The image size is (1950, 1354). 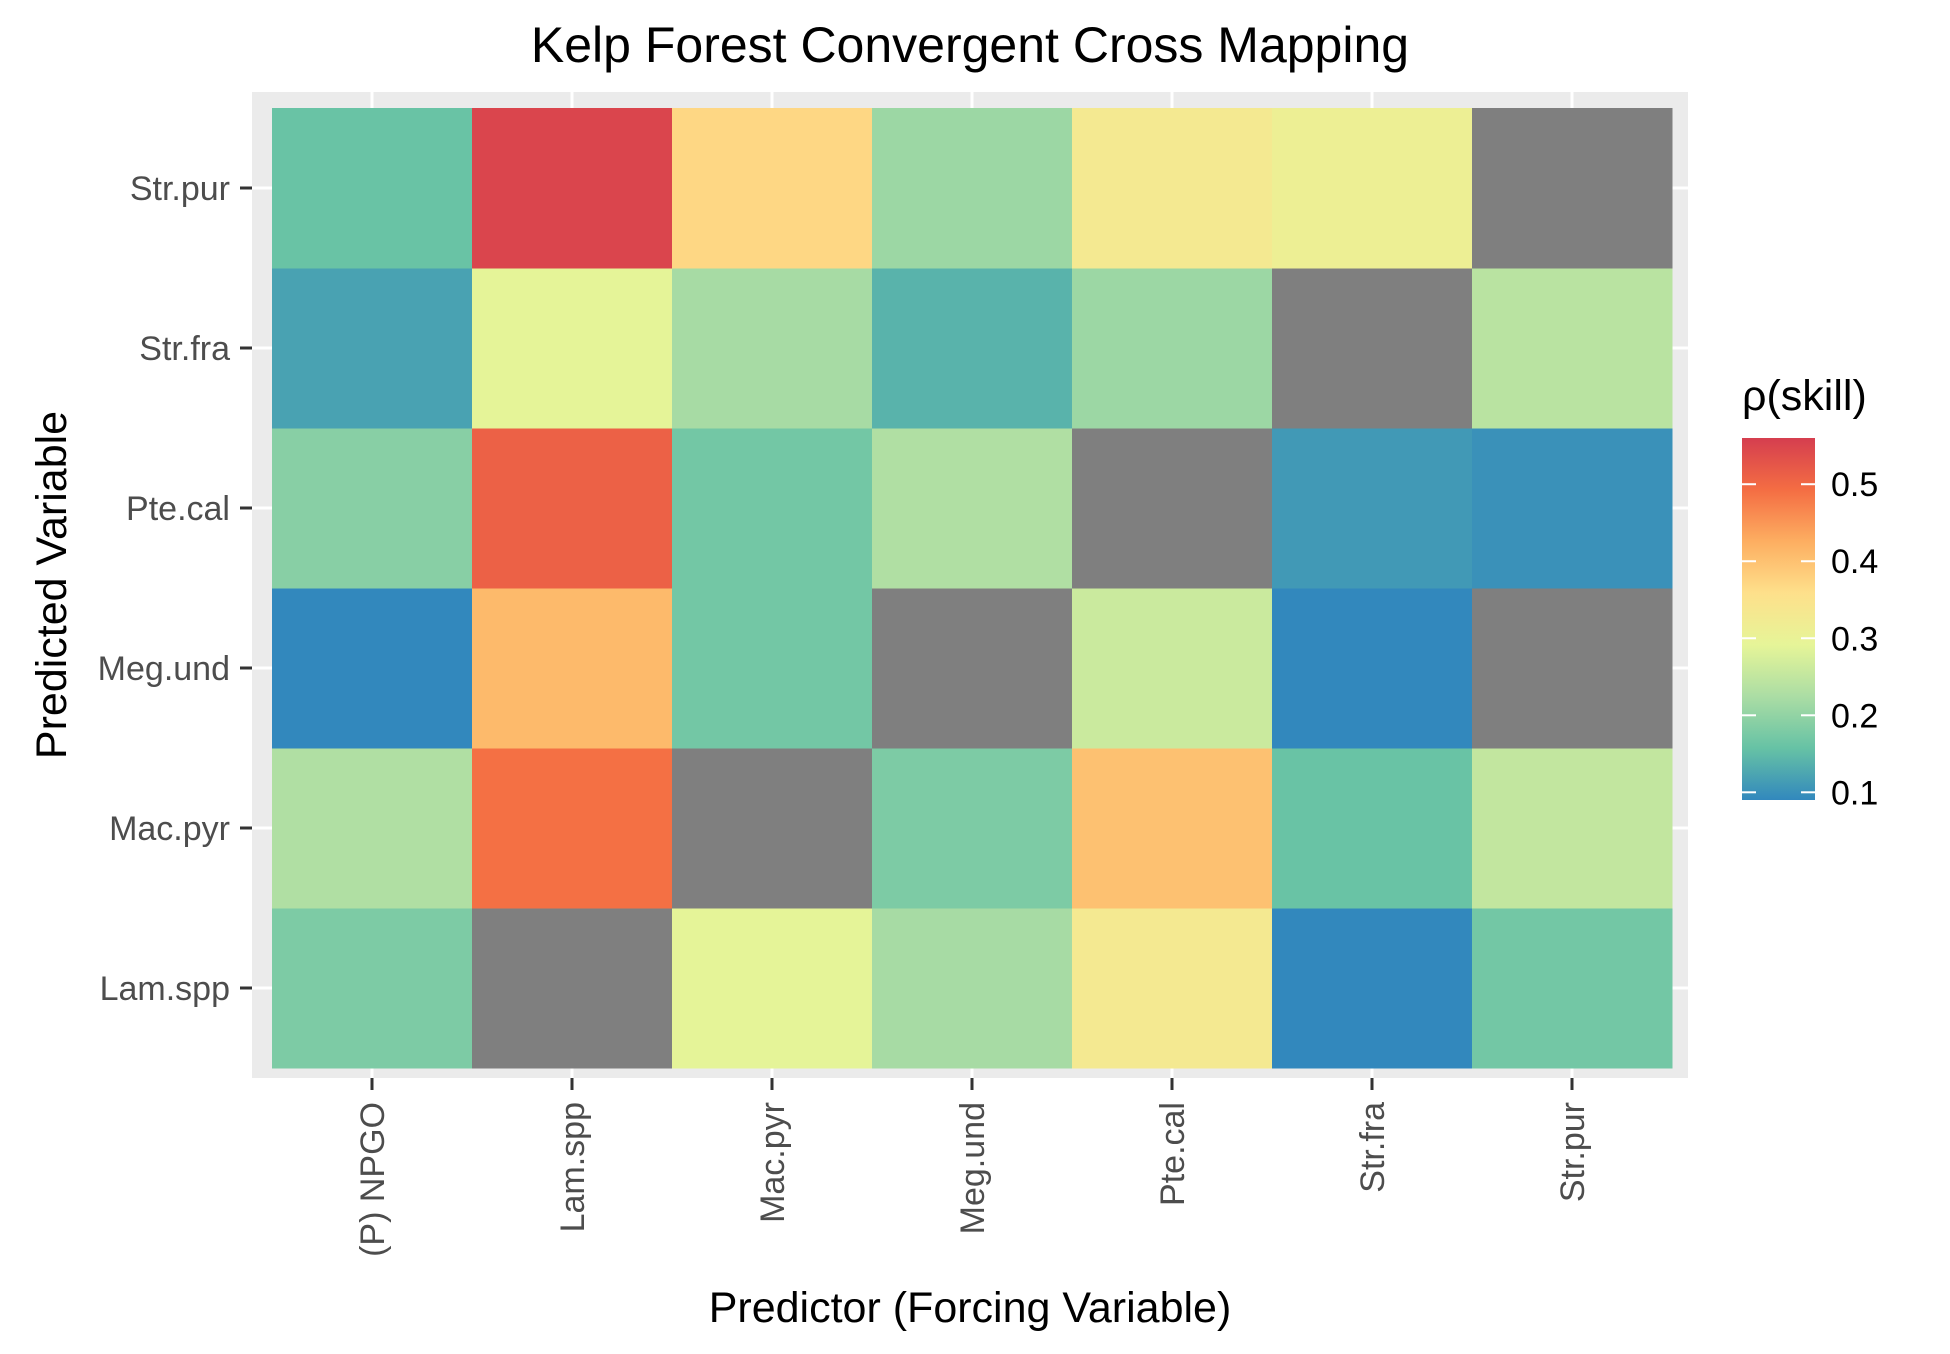 What do you see at coordinates (772, 508) in the screenshot?
I see `heatmap-cell-pte-cal-mac-pyr` at bounding box center [772, 508].